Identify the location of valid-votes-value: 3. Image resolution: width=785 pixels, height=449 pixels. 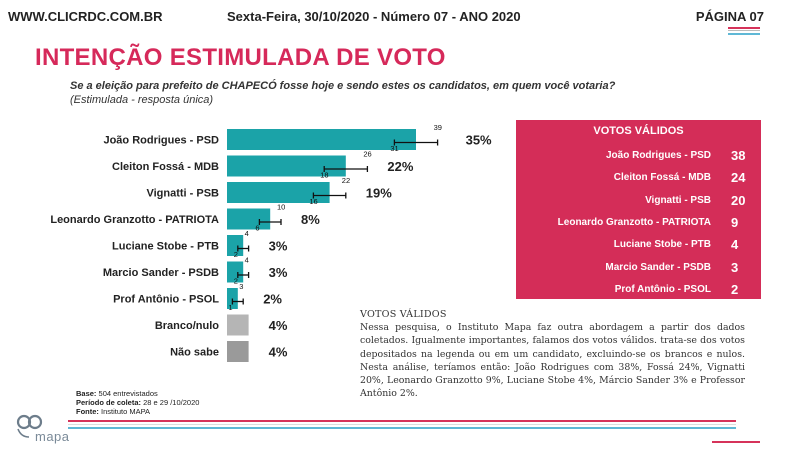
(735, 267).